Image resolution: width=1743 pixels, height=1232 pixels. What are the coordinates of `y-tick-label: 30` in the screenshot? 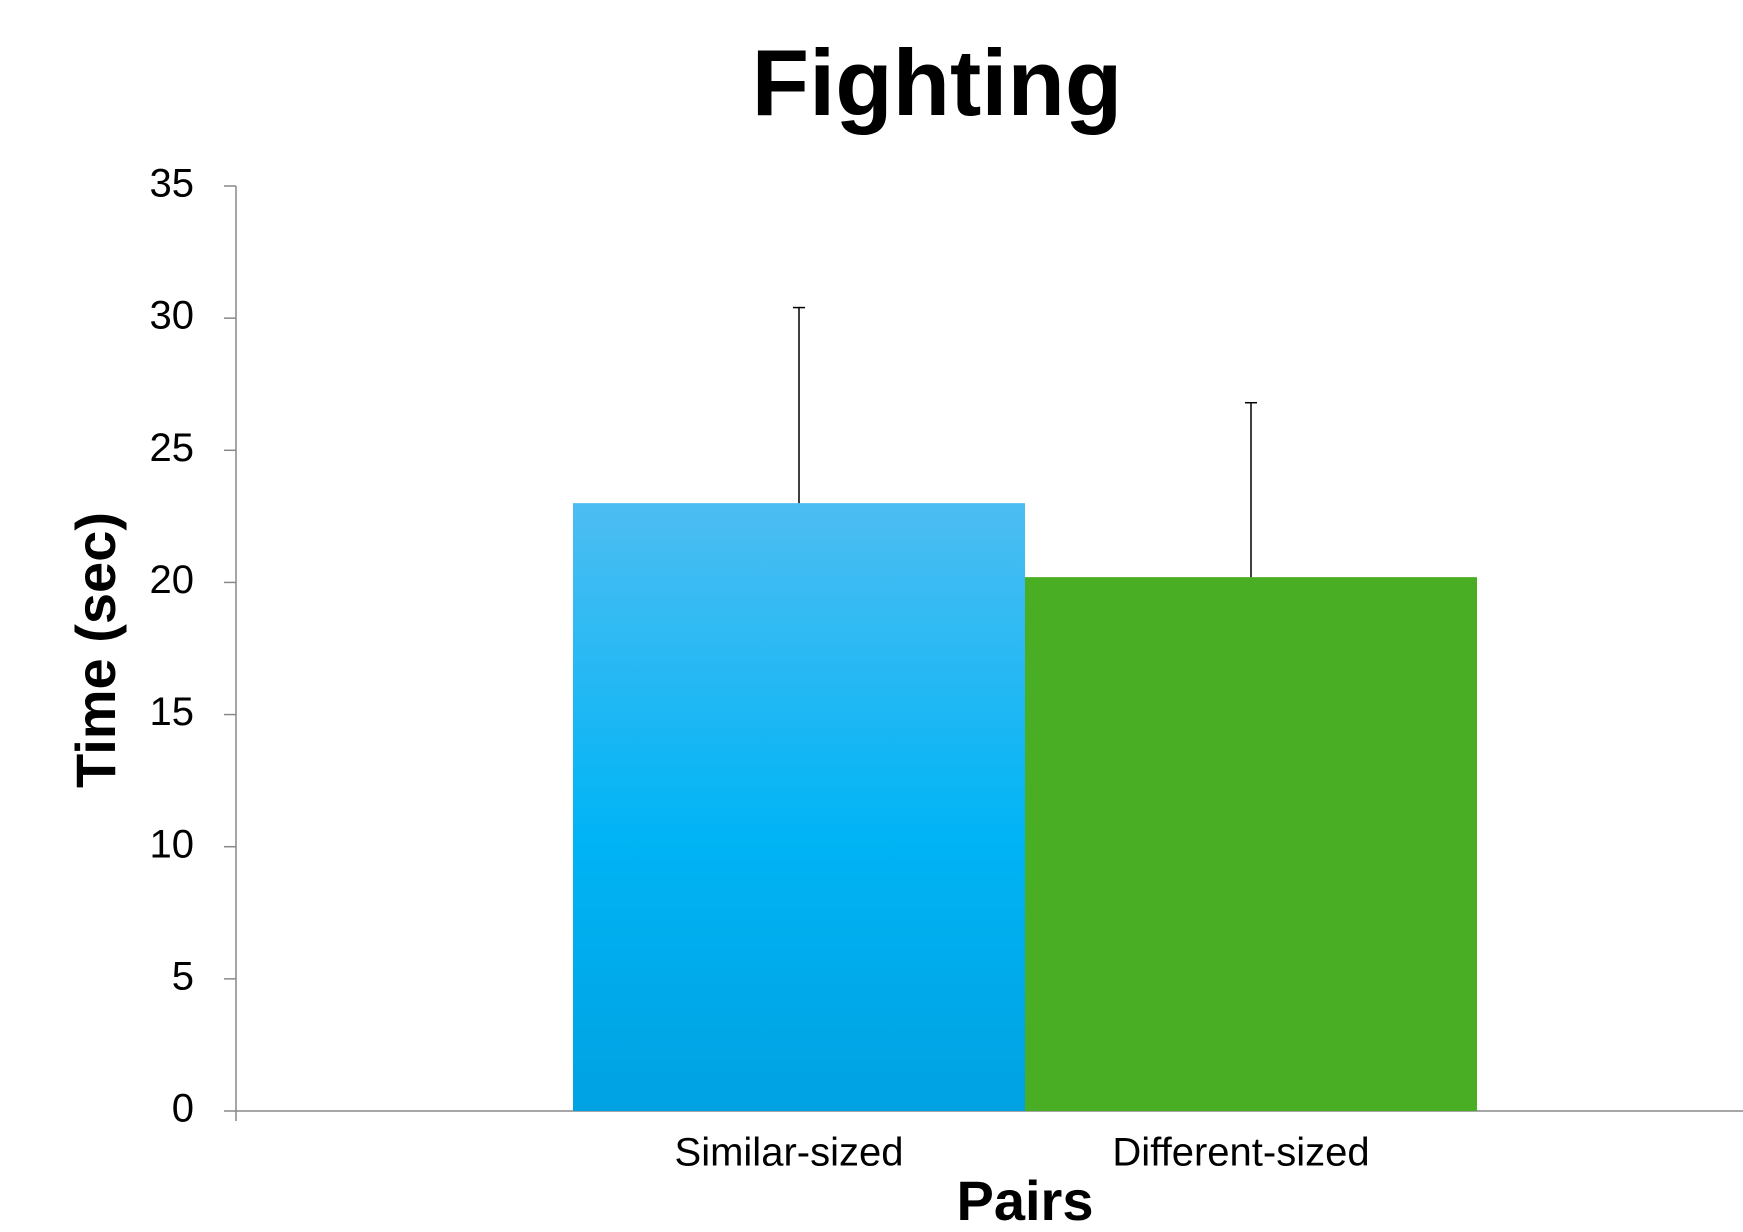 It's located at (172, 316).